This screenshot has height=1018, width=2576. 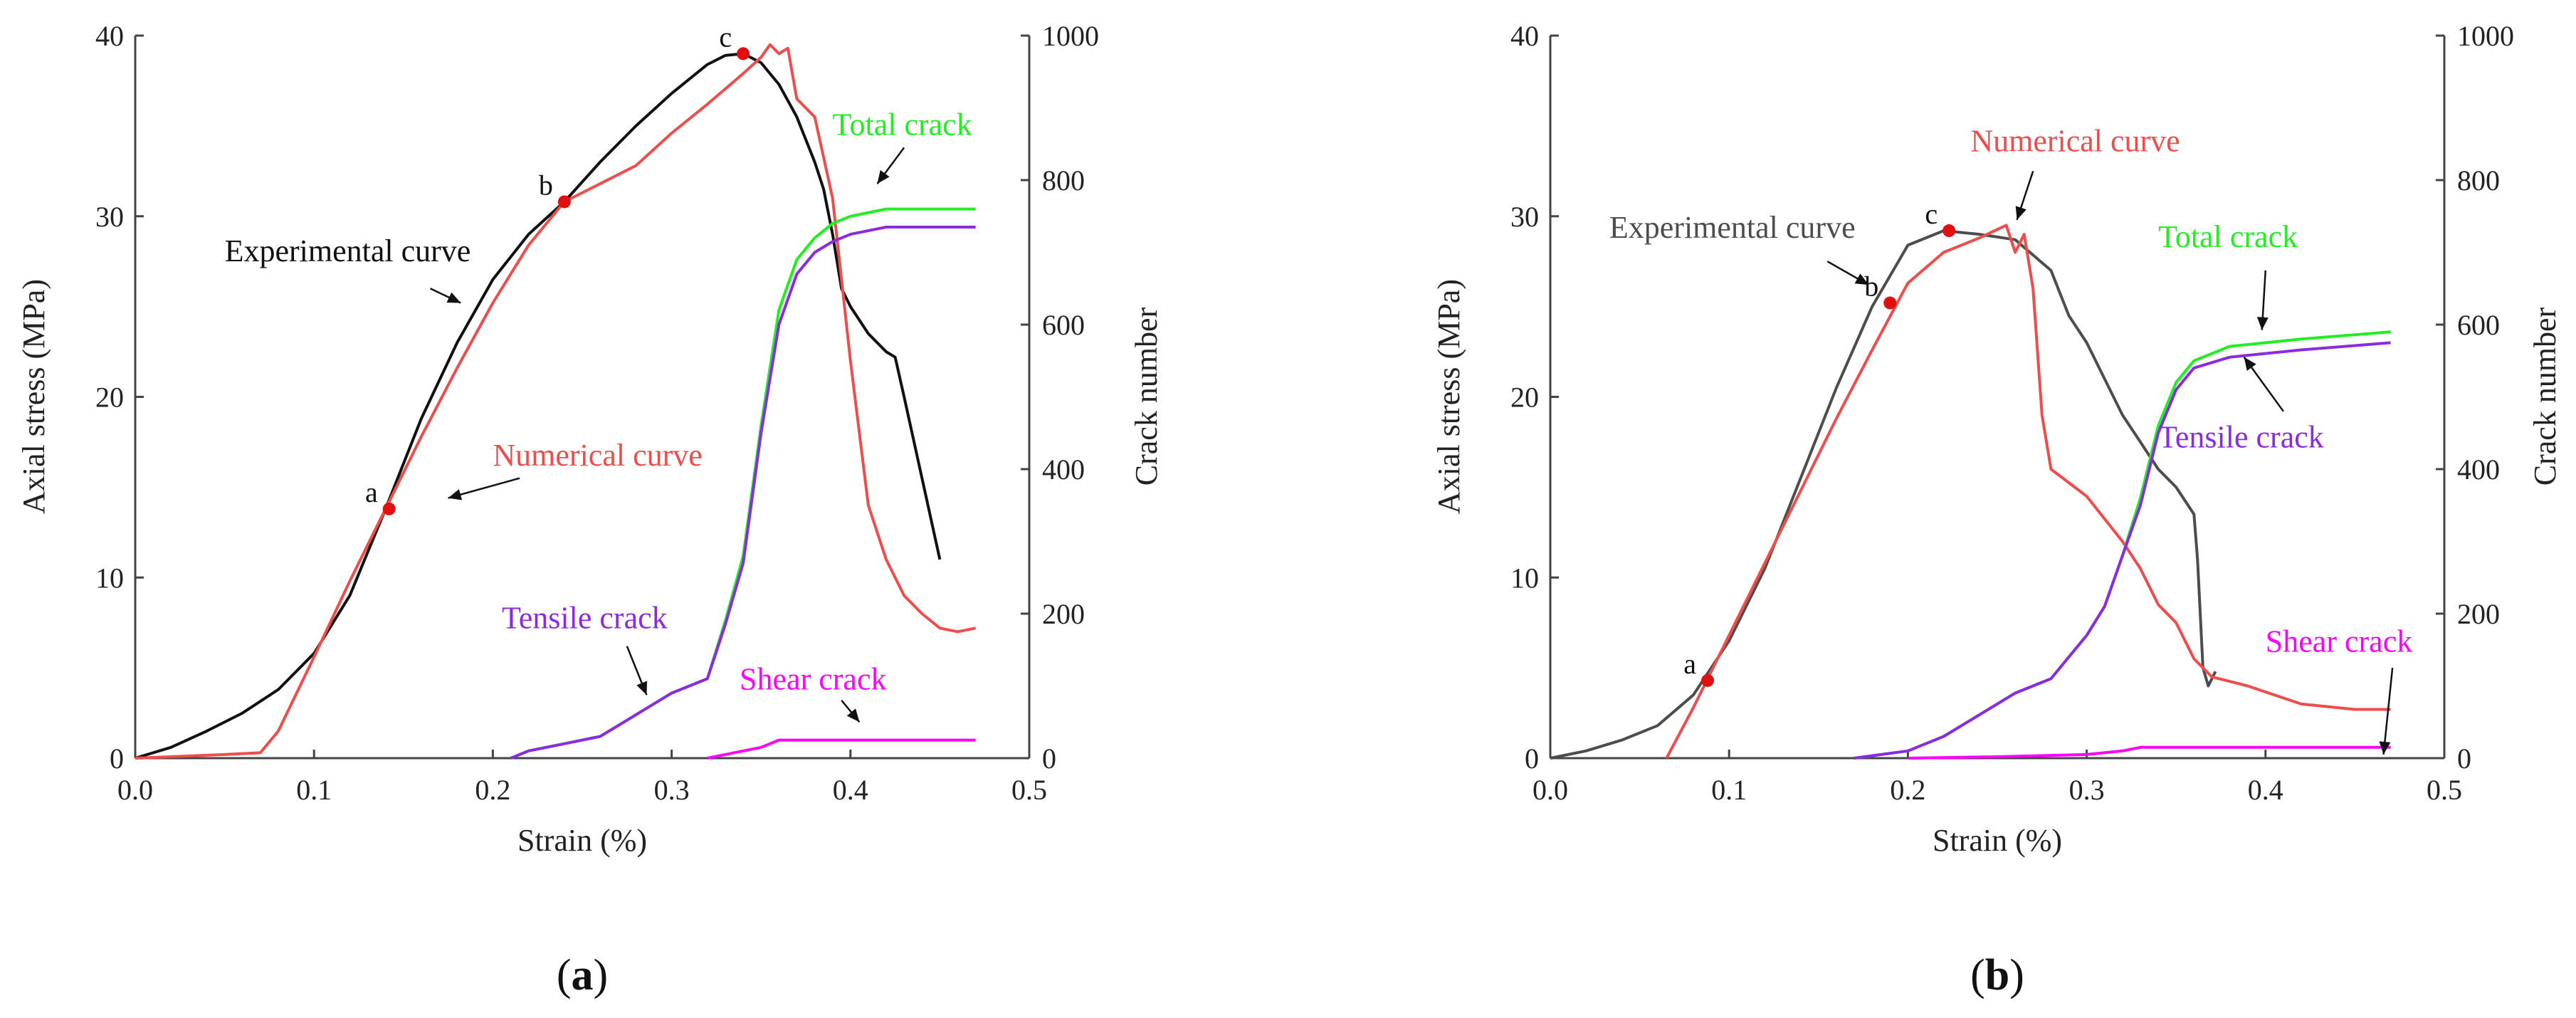 What do you see at coordinates (2464, 758) in the screenshot?
I see `y2-tick-label-b: 0` at bounding box center [2464, 758].